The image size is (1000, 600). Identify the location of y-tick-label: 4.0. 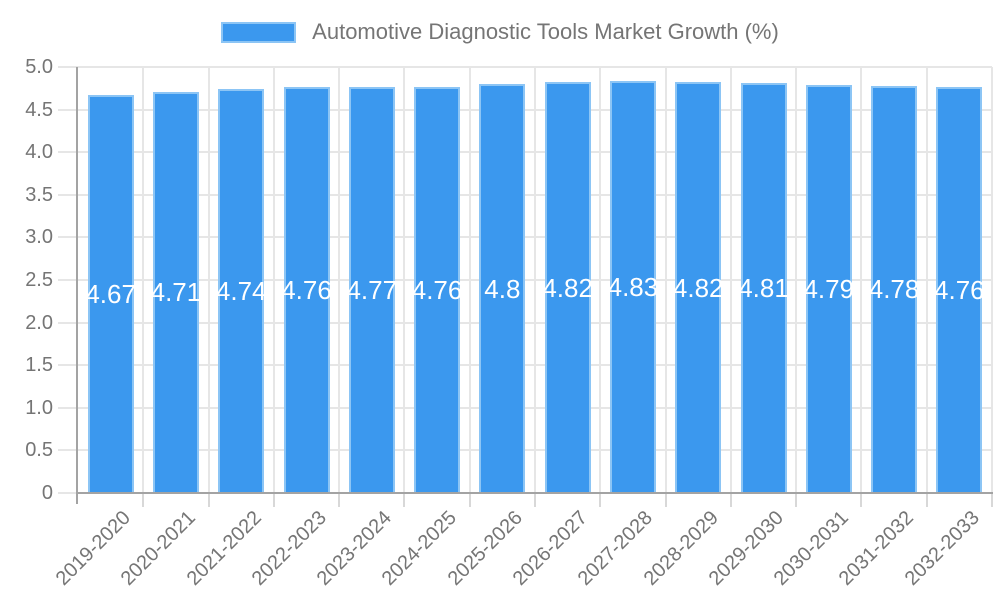
(39, 152).